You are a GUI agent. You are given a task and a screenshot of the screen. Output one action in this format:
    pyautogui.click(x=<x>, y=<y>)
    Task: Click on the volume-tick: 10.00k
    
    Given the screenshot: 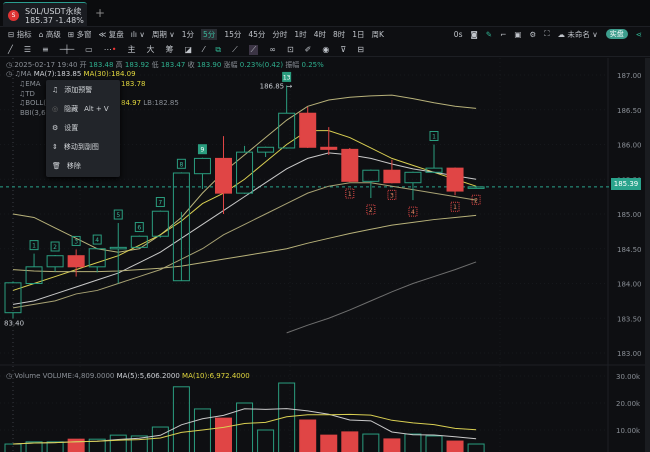 What is the action you would take?
    pyautogui.click(x=628, y=431)
    